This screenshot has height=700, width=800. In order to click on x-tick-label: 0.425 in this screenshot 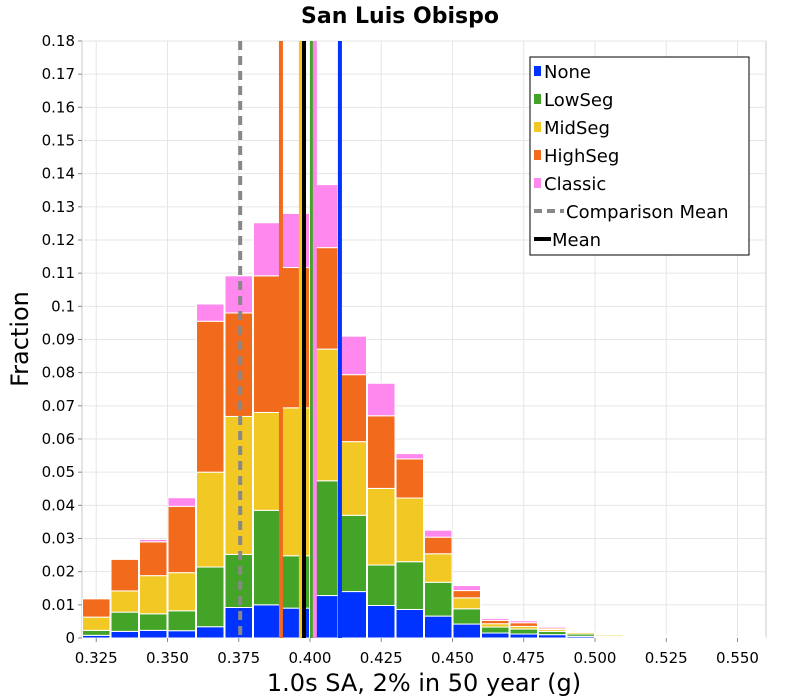, I will do `click(381, 658)`.